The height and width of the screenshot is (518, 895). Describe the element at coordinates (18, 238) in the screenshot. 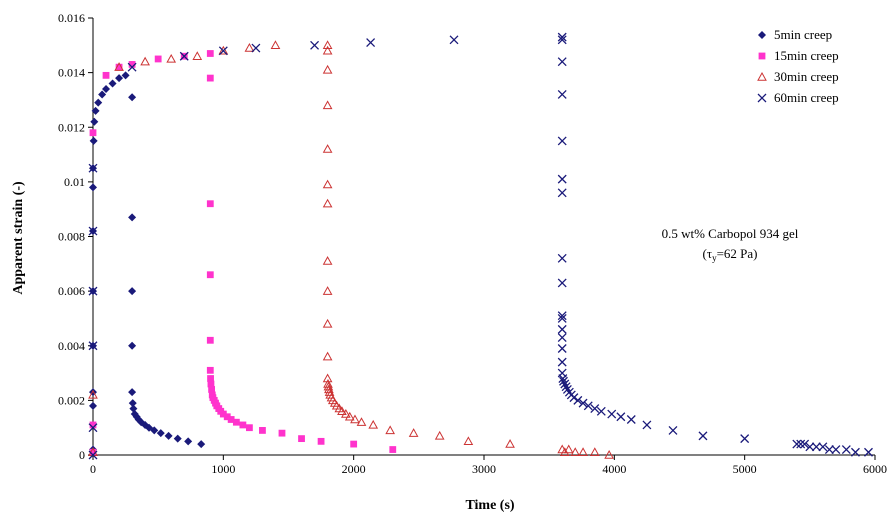

I see `y-axis-title: Apparent strain (-)` at that location.